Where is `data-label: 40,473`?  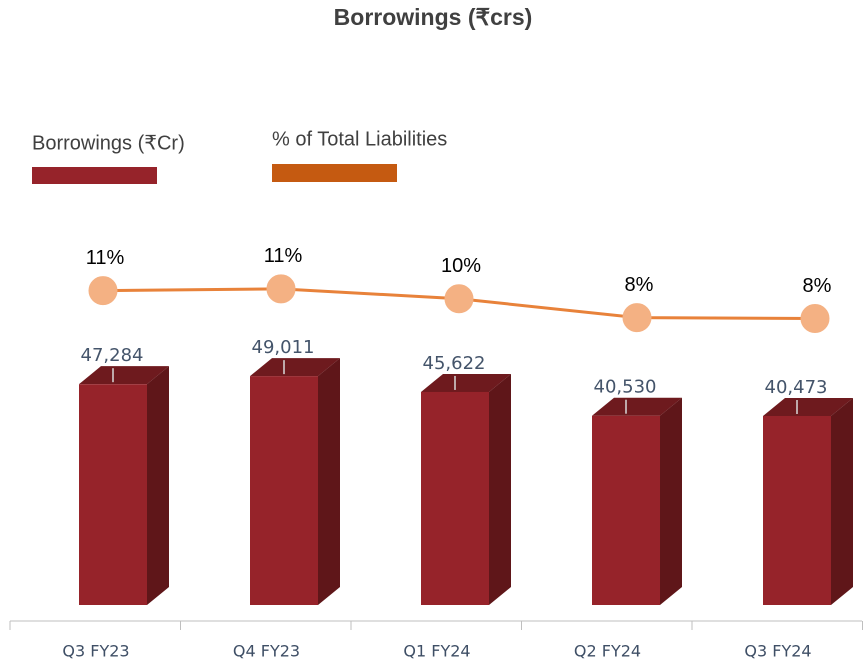 data-label: 40,473 is located at coordinates (796, 387).